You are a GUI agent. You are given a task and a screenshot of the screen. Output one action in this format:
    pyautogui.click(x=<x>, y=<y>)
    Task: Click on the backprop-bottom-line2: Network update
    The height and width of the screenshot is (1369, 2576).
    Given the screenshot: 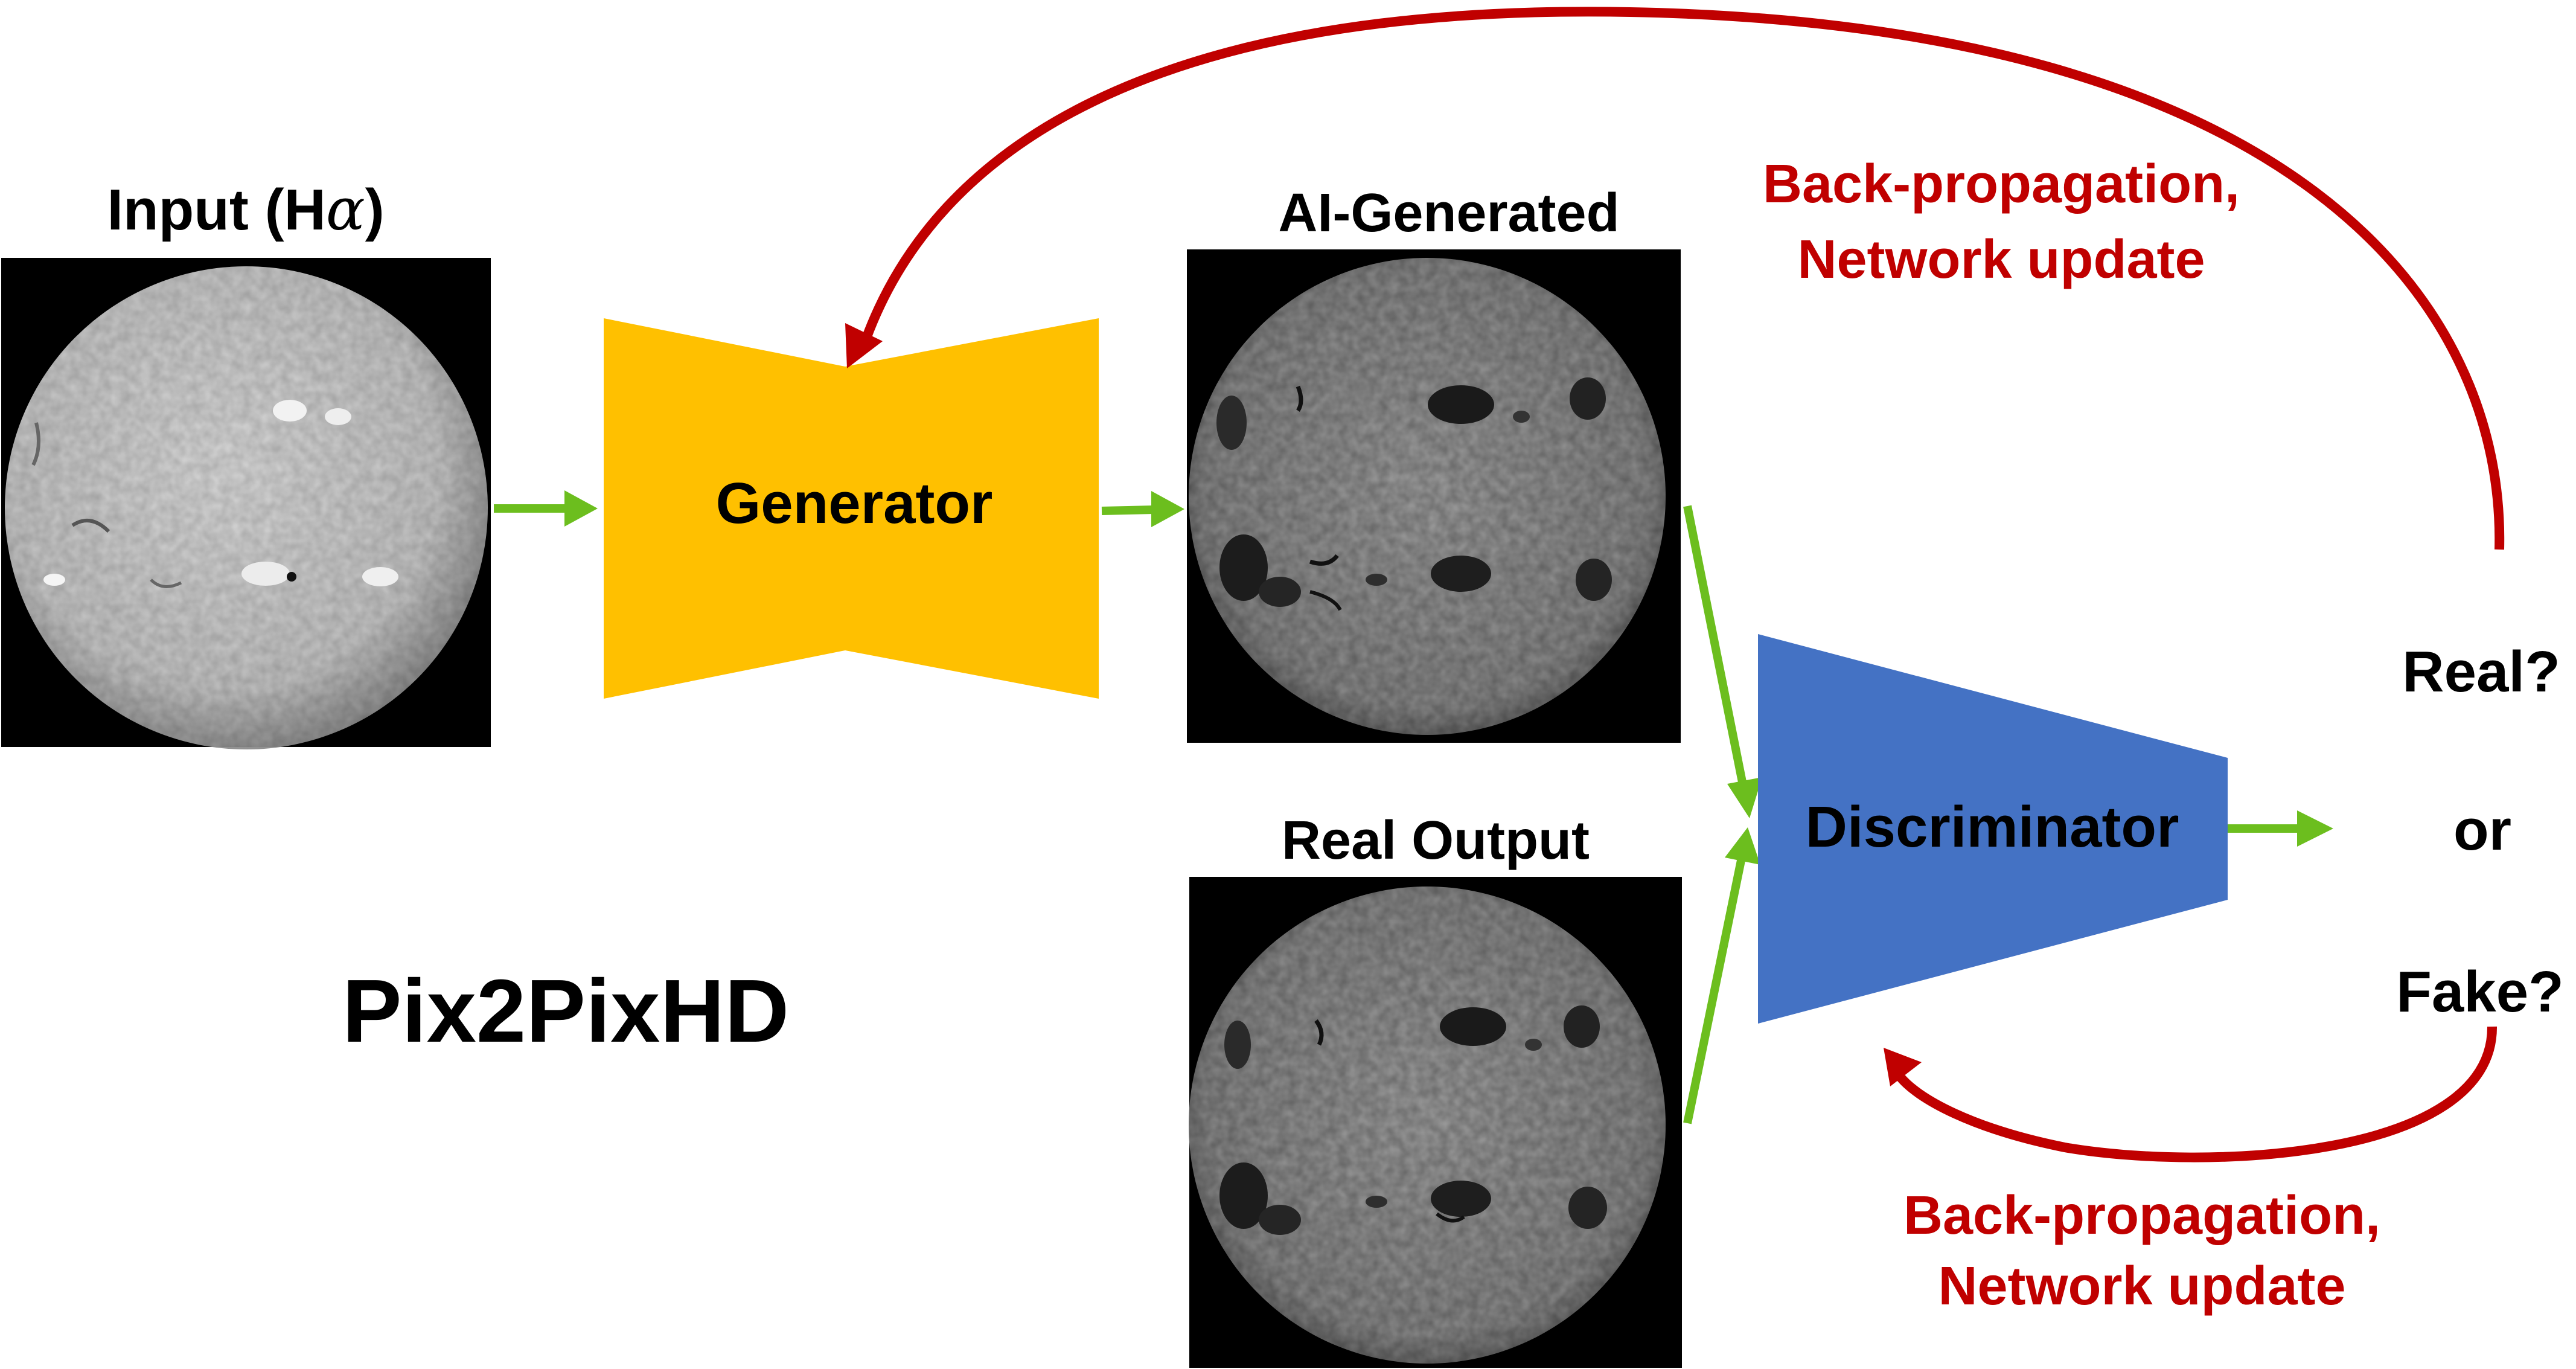 What is the action you would take?
    pyautogui.click(x=2142, y=1286)
    